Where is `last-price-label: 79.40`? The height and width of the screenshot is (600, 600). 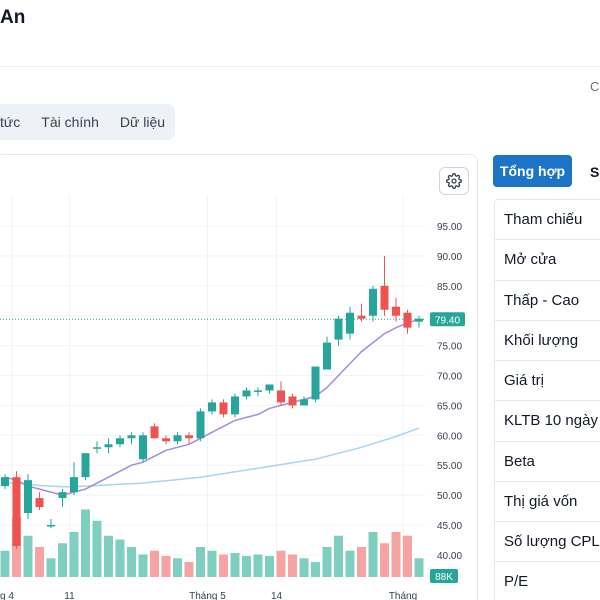 last-price-label: 79.40 is located at coordinates (447, 320).